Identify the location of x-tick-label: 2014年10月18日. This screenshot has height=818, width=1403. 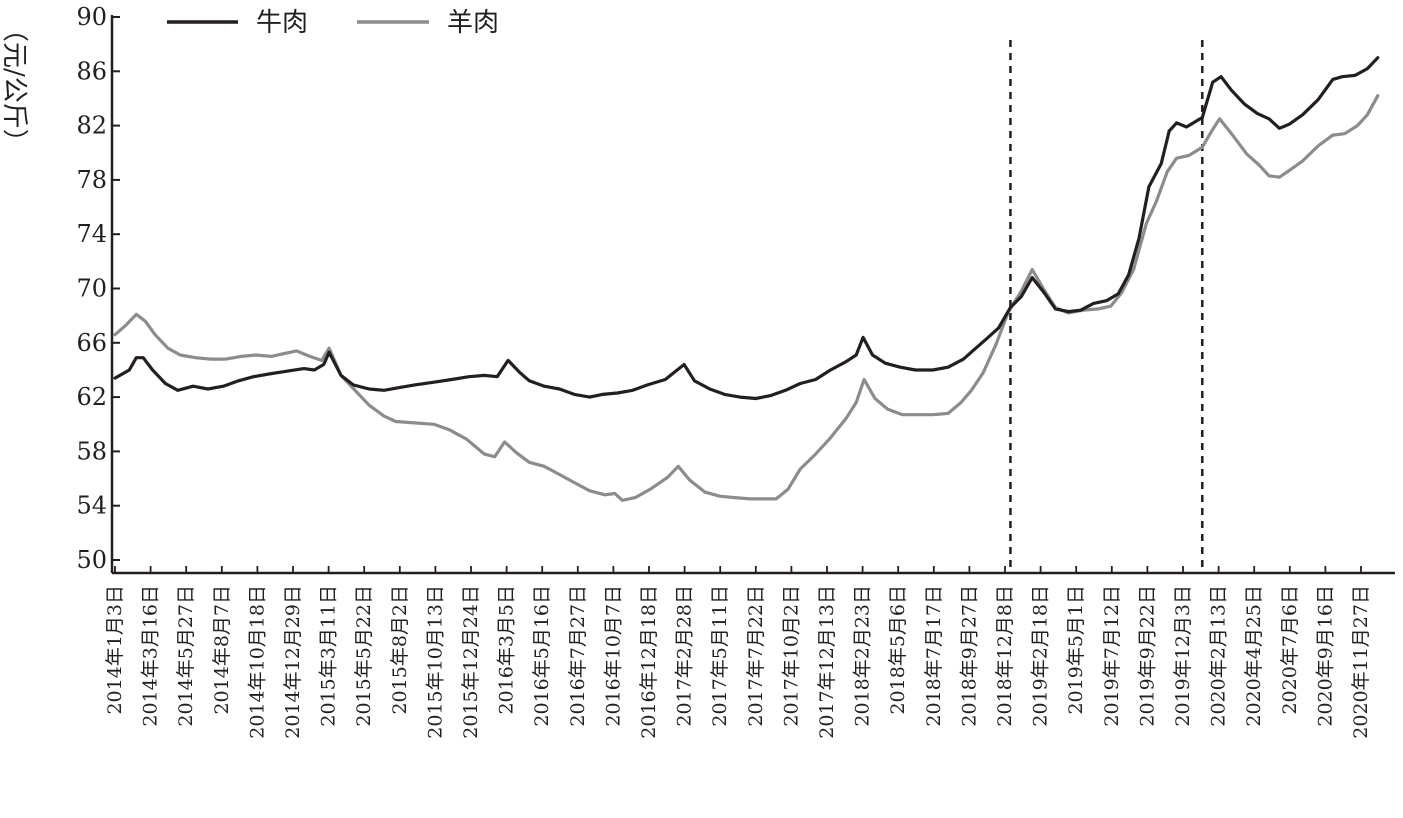
(257, 662).